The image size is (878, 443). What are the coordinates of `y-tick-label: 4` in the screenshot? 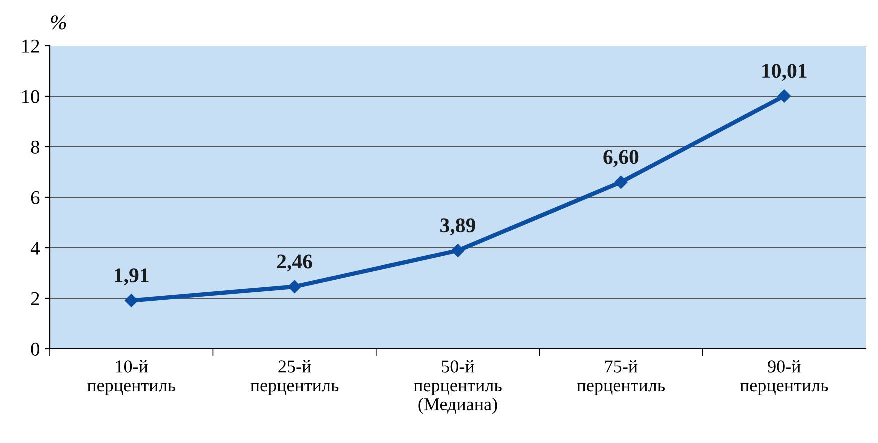 It's located at (35, 248).